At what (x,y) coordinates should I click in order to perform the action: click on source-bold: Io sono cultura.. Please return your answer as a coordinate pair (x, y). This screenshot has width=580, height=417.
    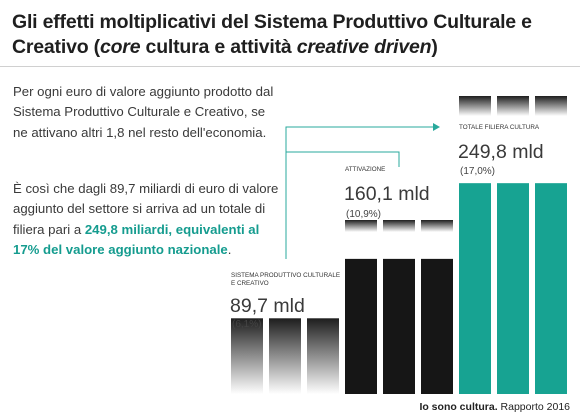
    Looking at the image, I should click on (458, 407).